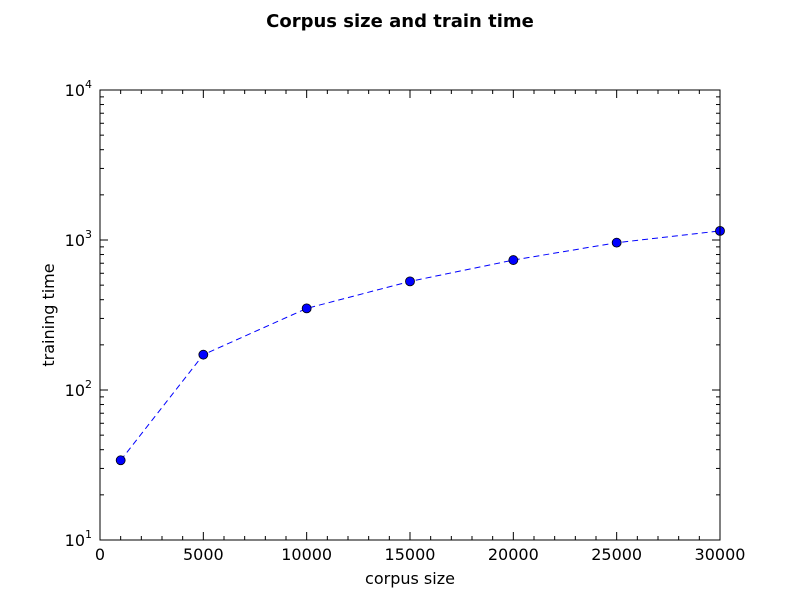 Image resolution: width=800 pixels, height=600 pixels. Describe the element at coordinates (306, 554) in the screenshot. I see `x-tick-label: 10000` at that location.